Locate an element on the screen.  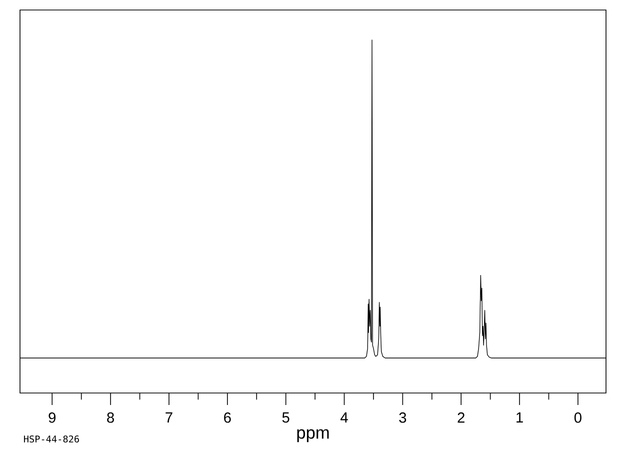
x-tick-label: 6 is located at coordinates (227, 417).